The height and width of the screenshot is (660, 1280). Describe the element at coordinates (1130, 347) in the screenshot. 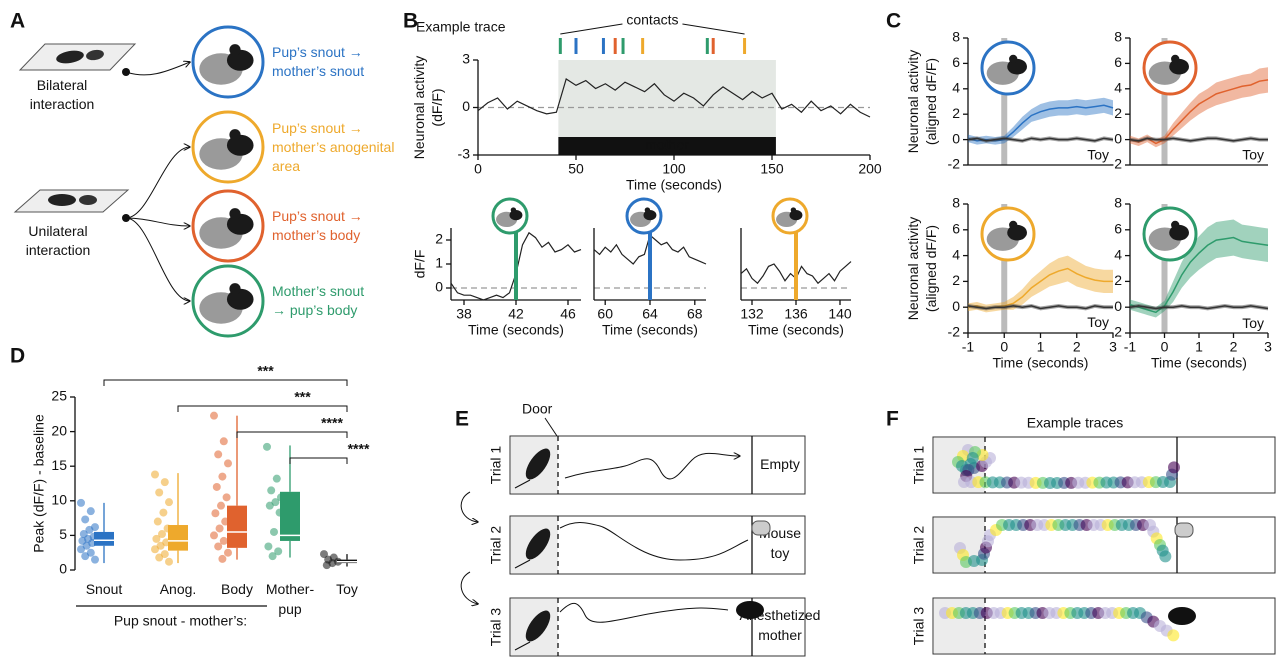

I see `x-tick-label: -1` at that location.